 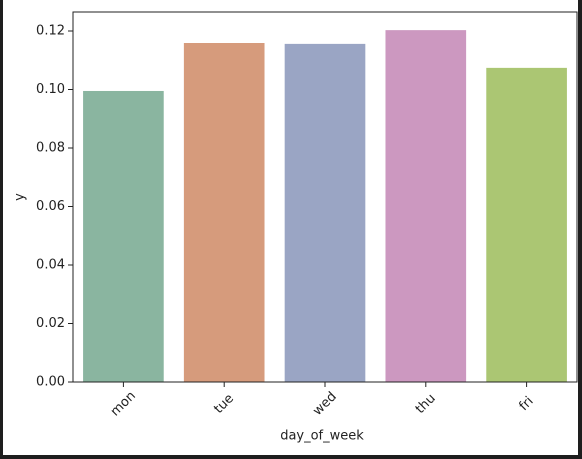 What do you see at coordinates (50, 89) in the screenshot?
I see `y-tick-label: 0.10` at bounding box center [50, 89].